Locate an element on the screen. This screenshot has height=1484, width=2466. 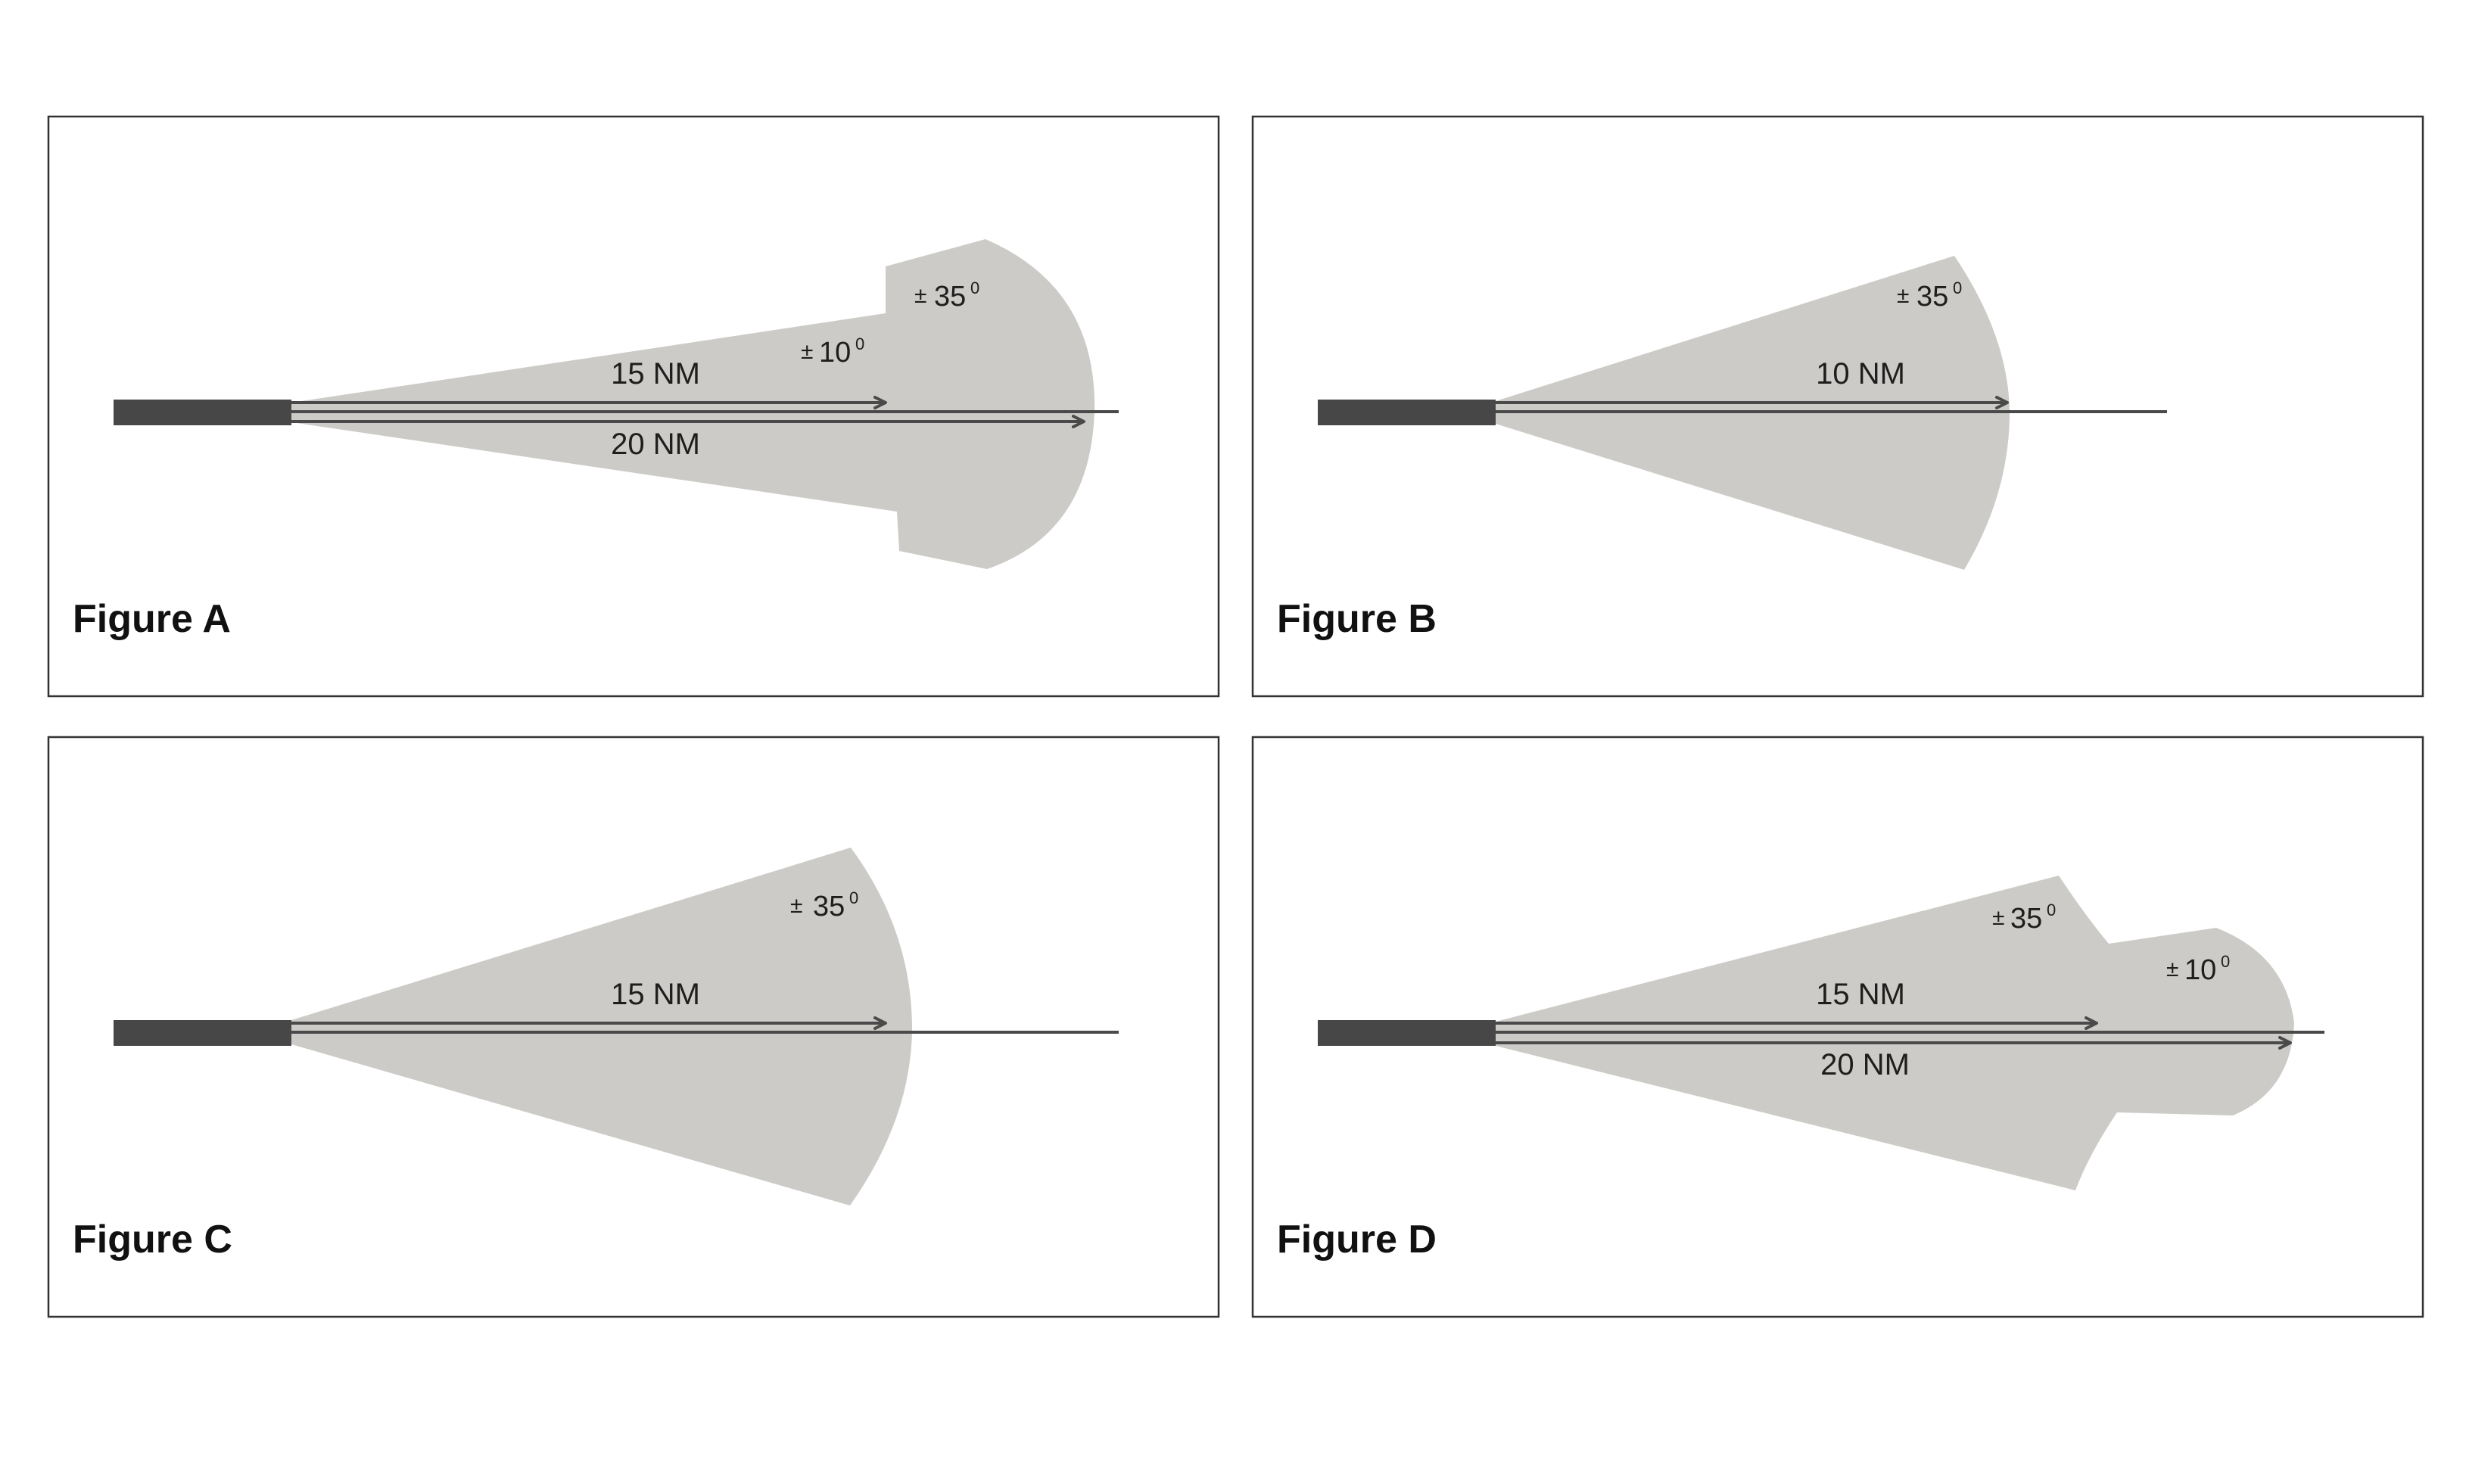
figure-label: Figure A is located at coordinates (152, 619).